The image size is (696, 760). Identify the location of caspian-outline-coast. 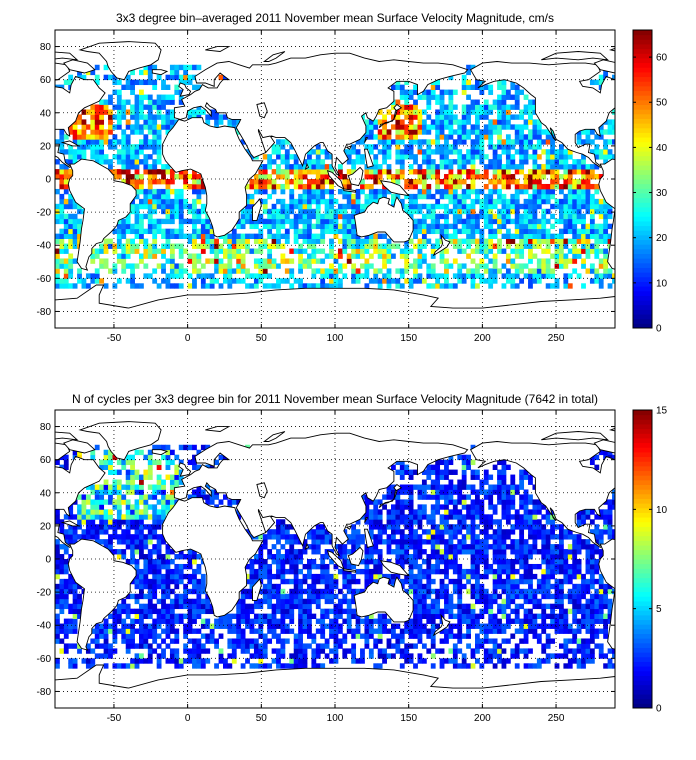
(262, 110).